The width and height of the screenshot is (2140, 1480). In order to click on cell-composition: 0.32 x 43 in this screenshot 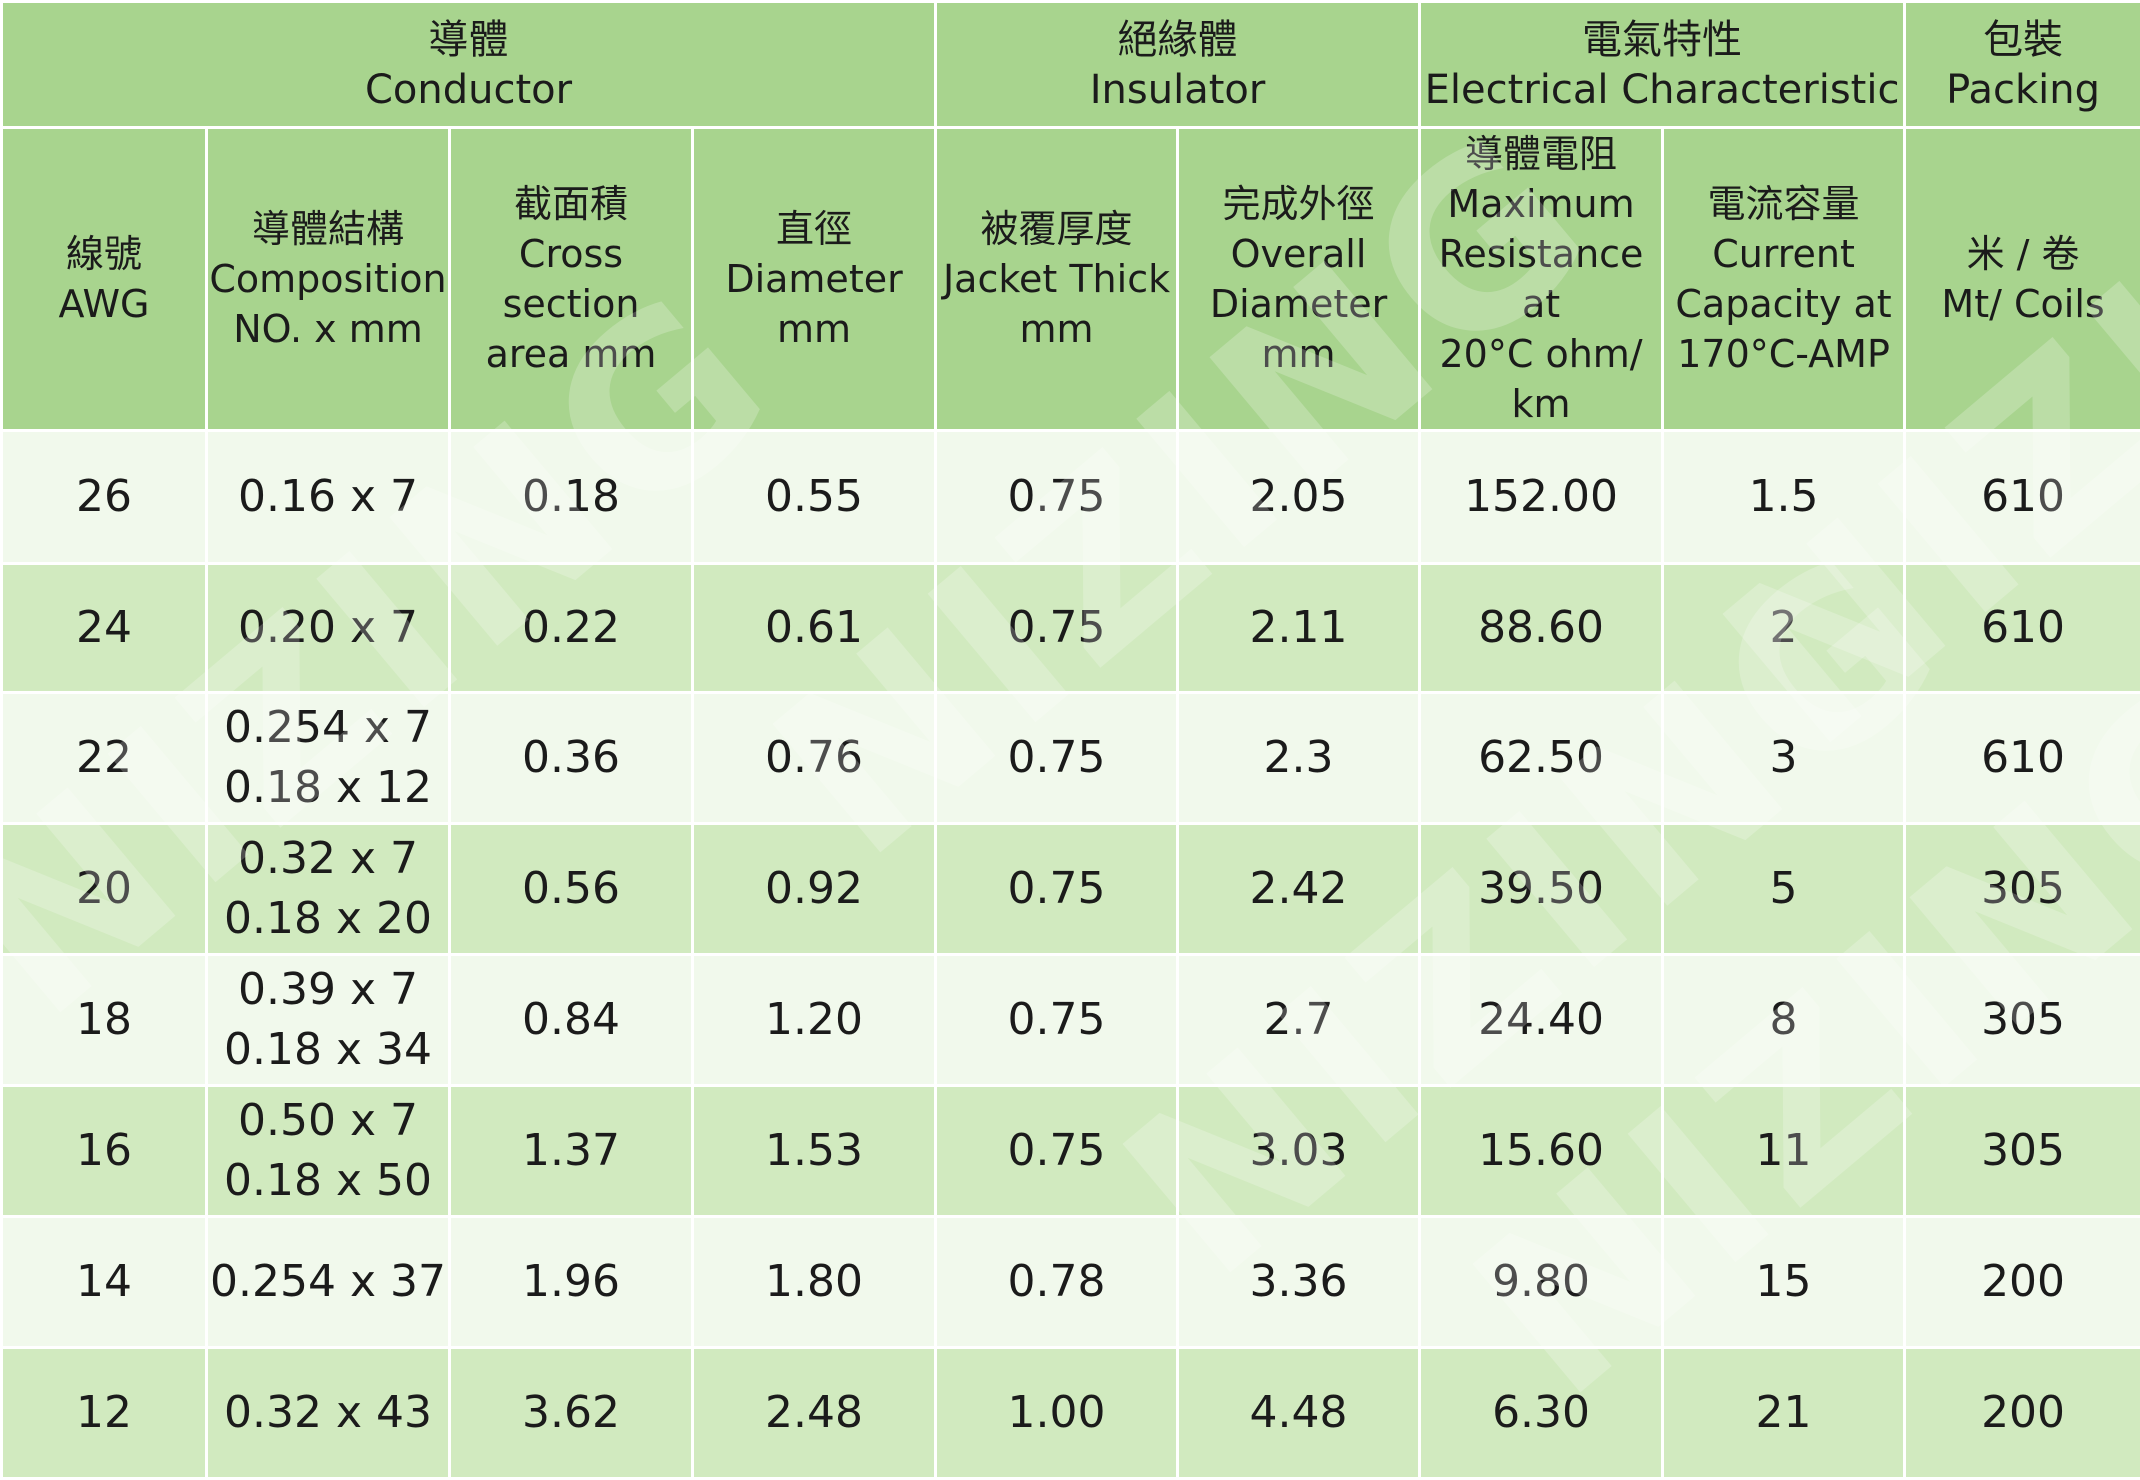, I will do `click(328, 1413)`.